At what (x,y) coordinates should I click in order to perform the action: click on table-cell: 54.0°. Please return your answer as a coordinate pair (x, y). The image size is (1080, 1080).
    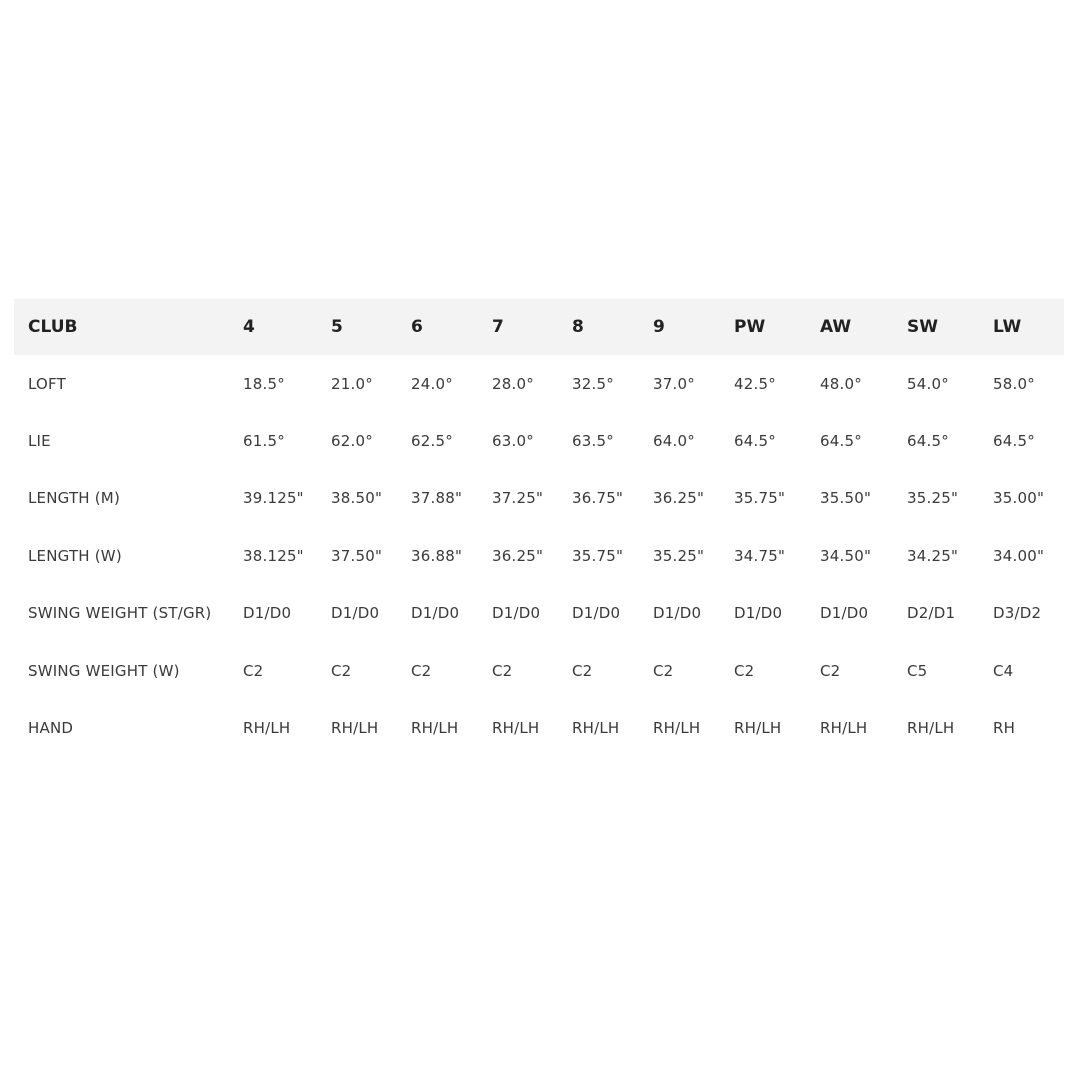
    Looking at the image, I should click on (928, 383).